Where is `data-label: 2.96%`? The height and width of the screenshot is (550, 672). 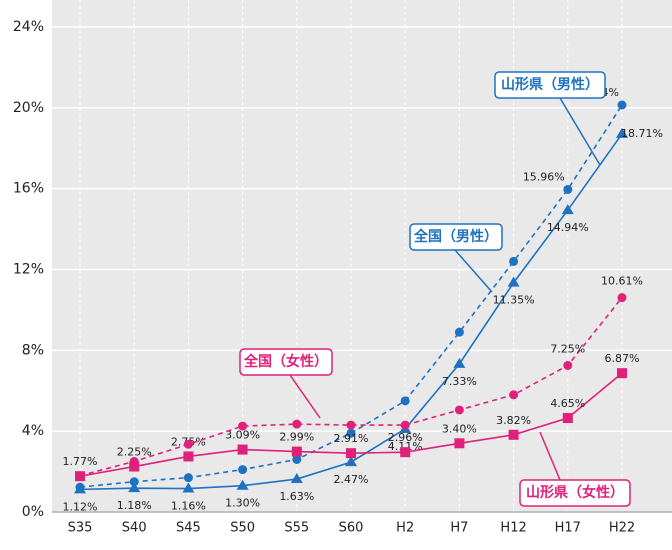
data-label: 2.96% is located at coordinates (405, 437).